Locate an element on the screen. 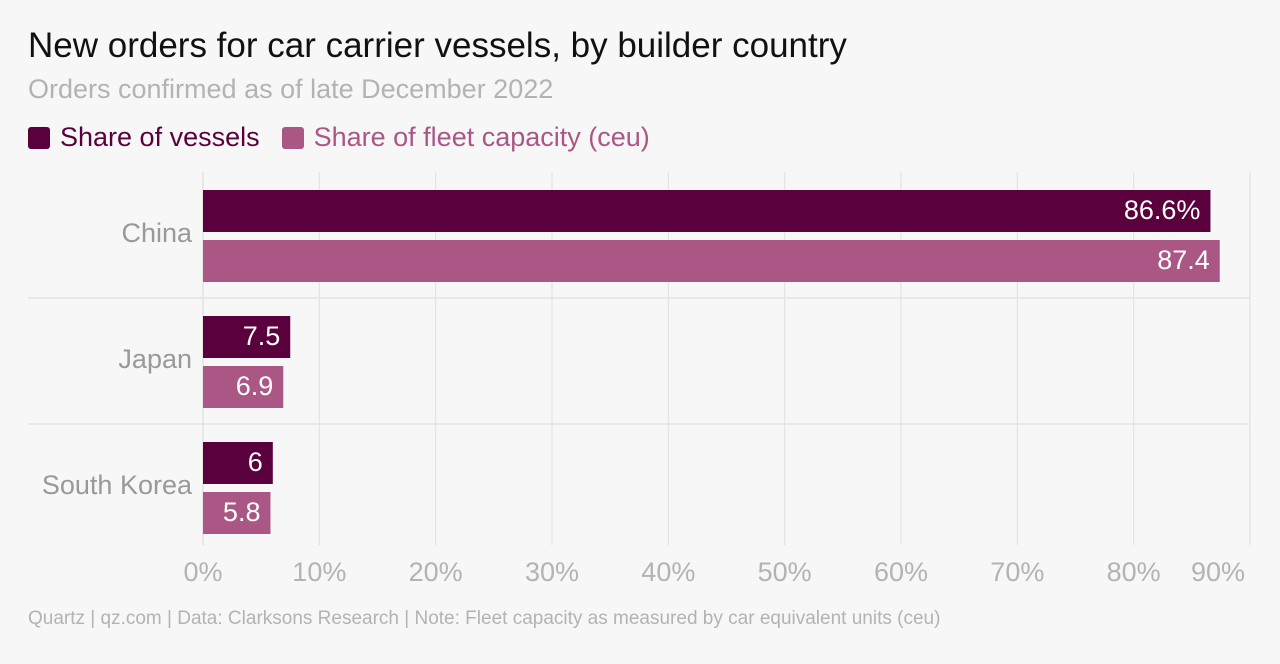 Image resolution: width=1280 pixels, height=664 pixels. legend-swatch-capacity is located at coordinates (292, 137).